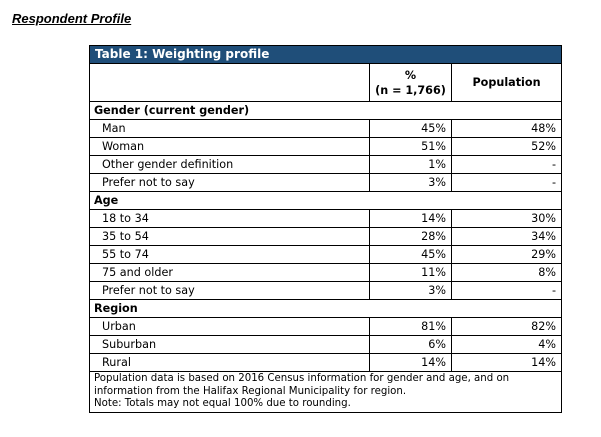  Describe the element at coordinates (506, 254) in the screenshot. I see `row-population: 29%` at that location.